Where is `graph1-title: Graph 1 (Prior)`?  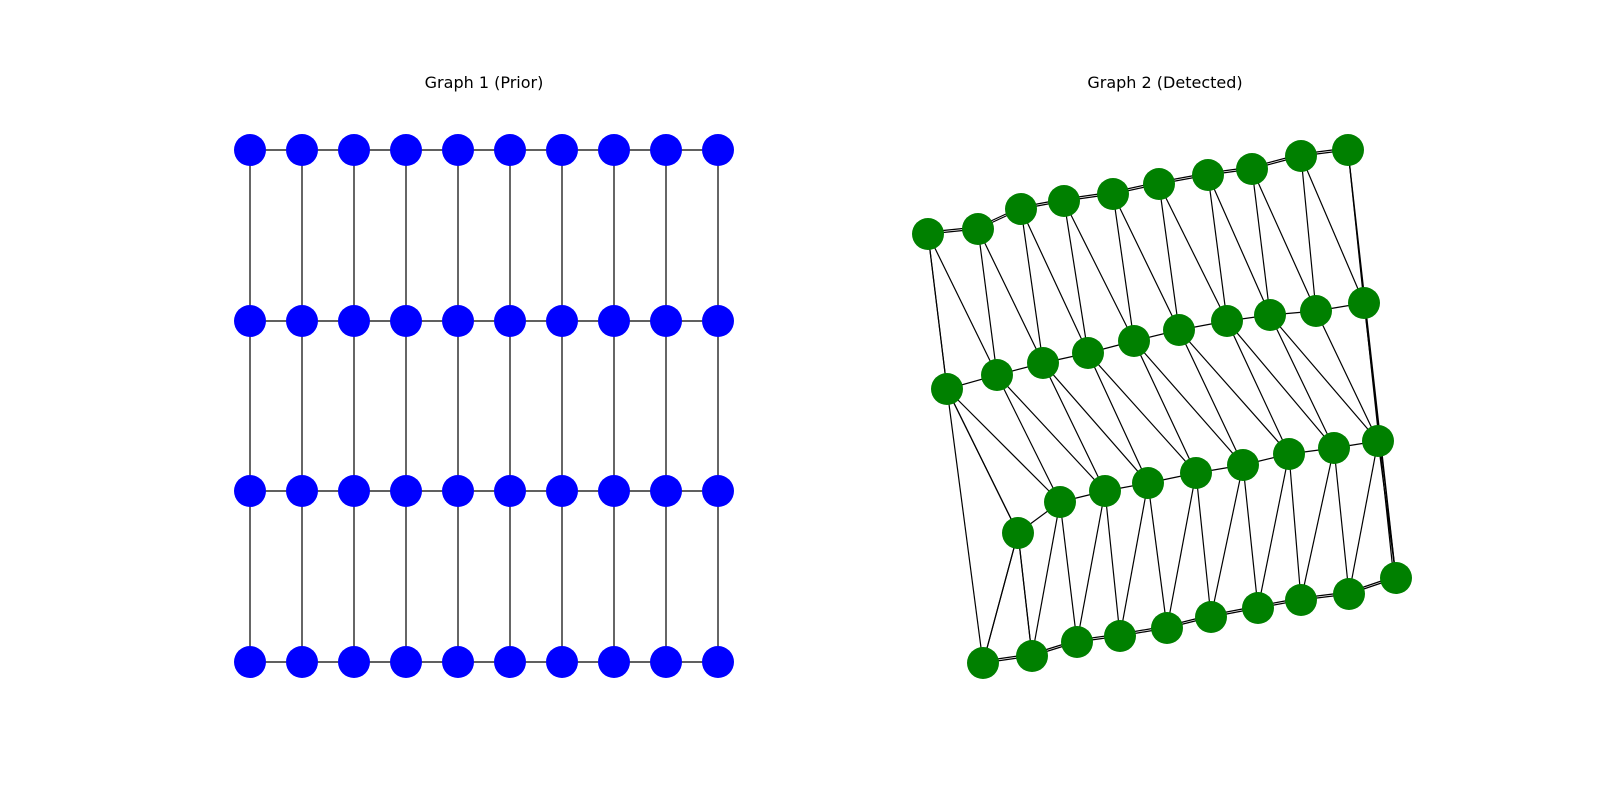
graph1-title: Graph 1 (Prior) is located at coordinates (484, 82).